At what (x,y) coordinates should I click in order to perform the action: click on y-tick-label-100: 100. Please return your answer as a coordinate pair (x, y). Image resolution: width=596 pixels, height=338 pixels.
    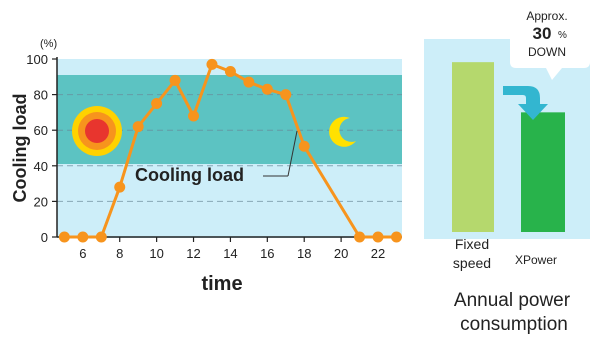
    Looking at the image, I should click on (37, 59).